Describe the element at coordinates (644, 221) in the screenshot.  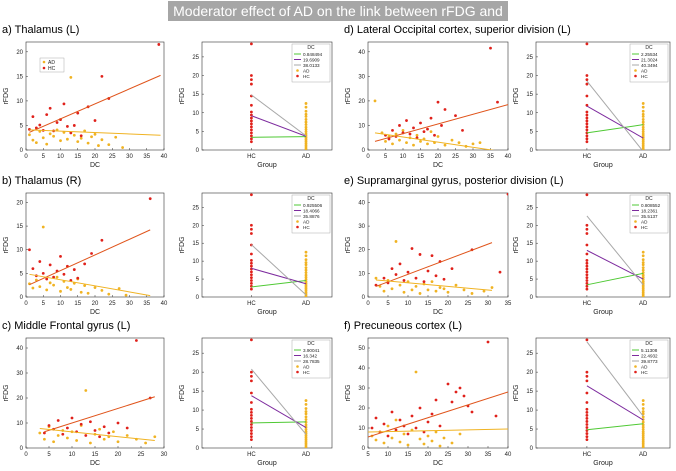
I see `legend-label: AD` at that location.